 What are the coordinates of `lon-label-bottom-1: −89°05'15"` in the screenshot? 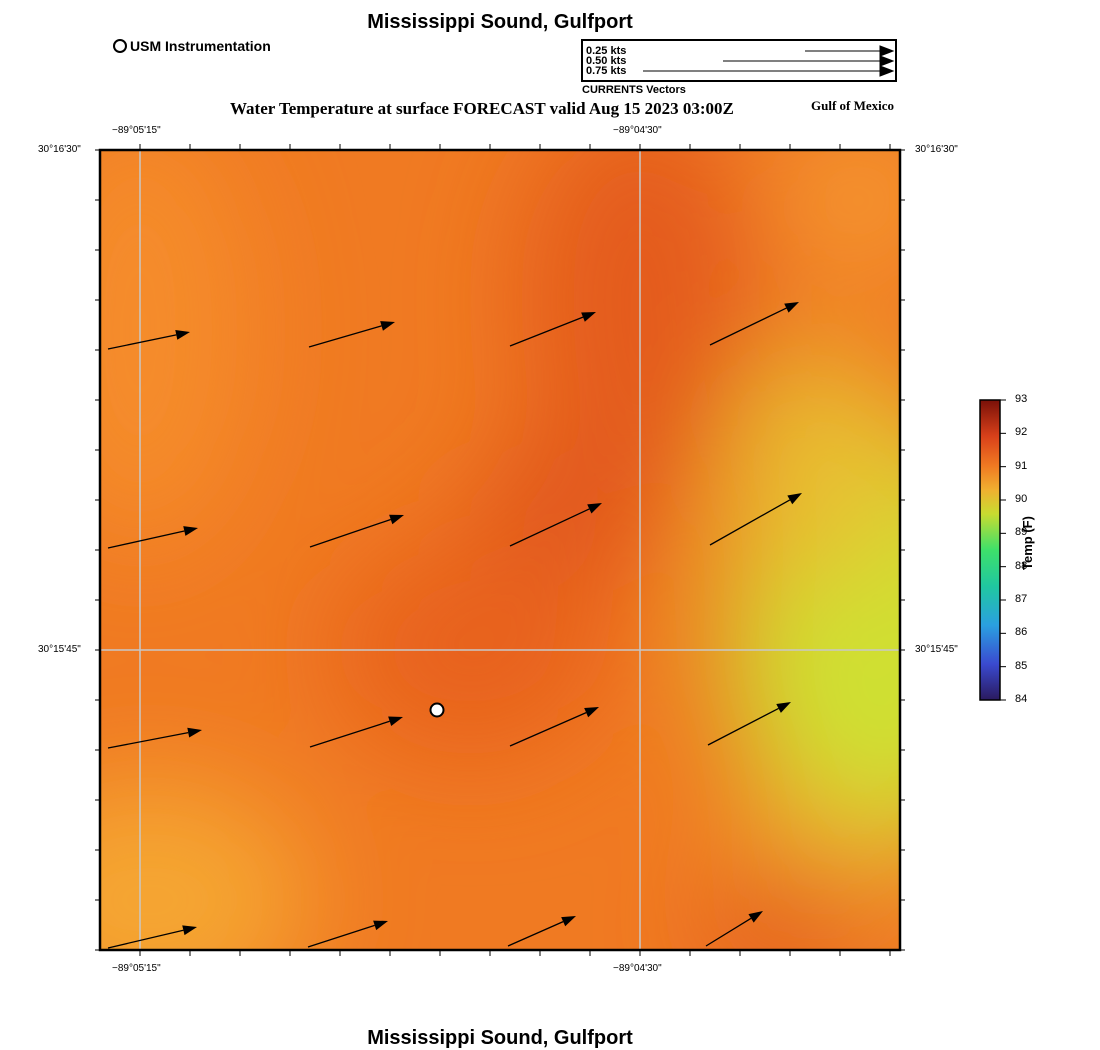 It's located at (136, 968).